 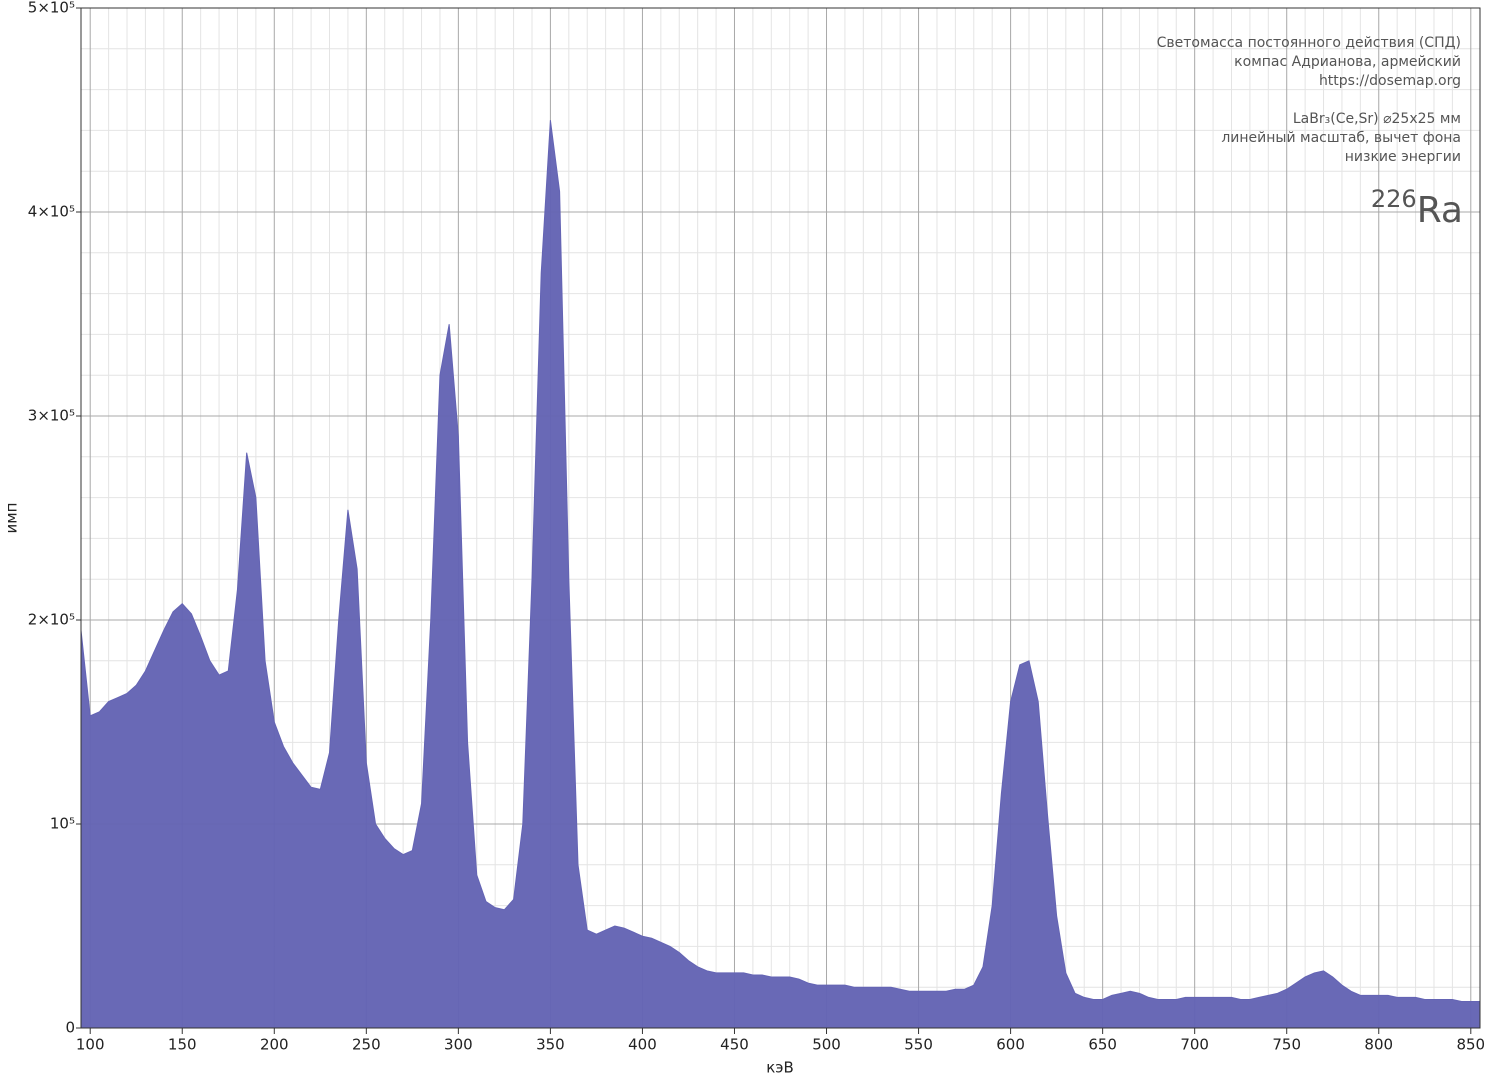 What do you see at coordinates (918, 1045) in the screenshot?
I see `x-tick-label: 550` at bounding box center [918, 1045].